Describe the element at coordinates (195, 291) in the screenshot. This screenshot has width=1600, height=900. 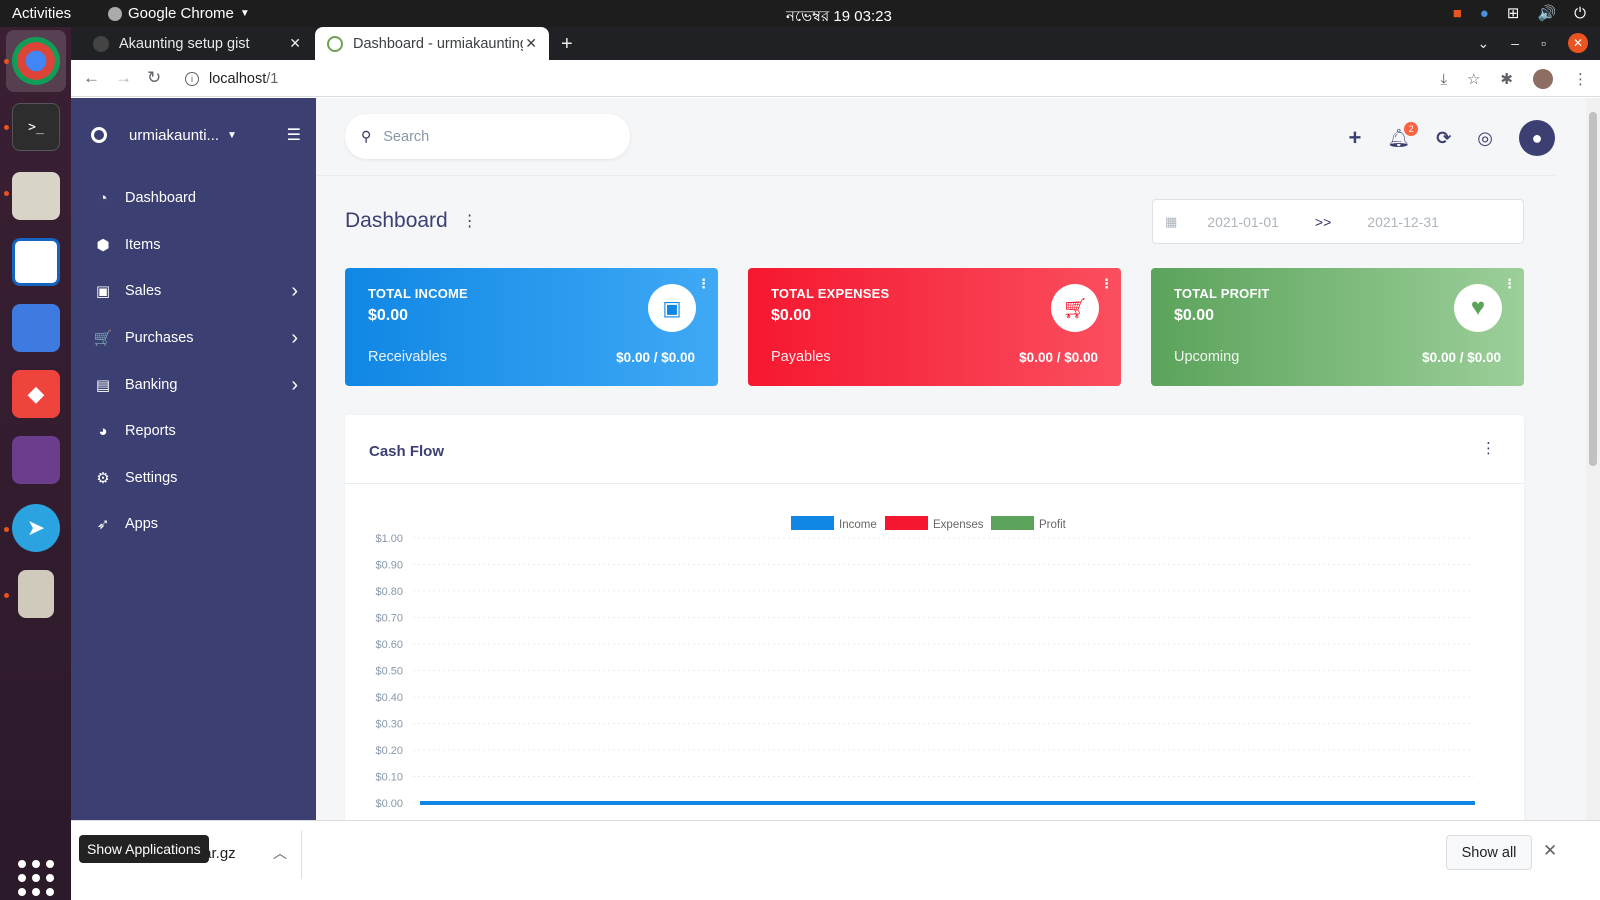
I see `sidebar-item-sales: ▣ Sales ›` at that location.